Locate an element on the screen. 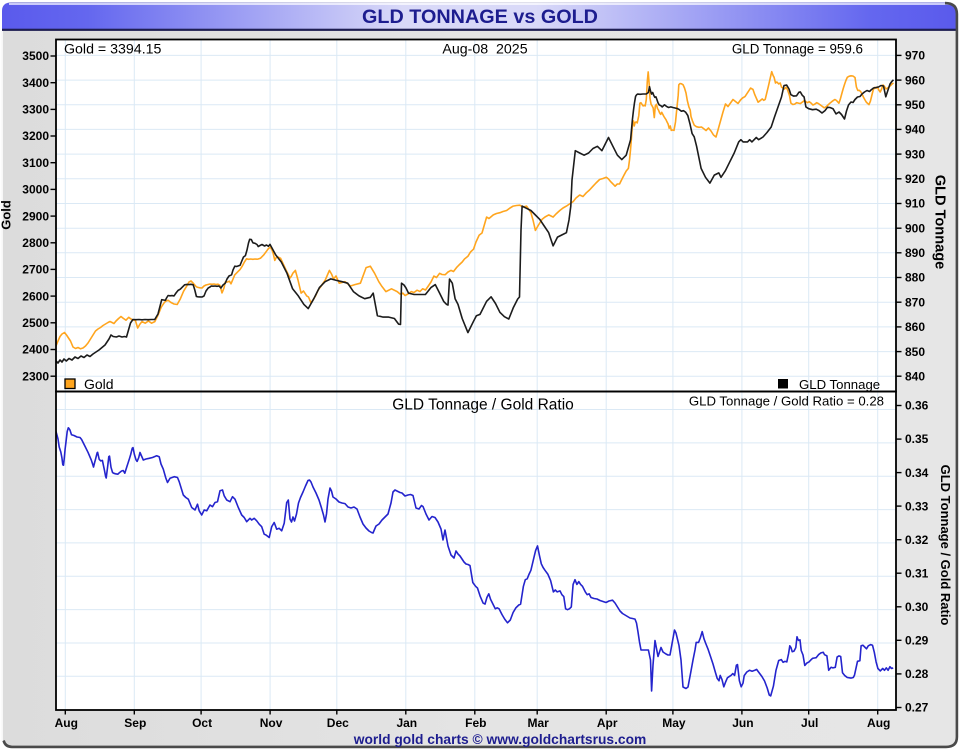 The height and width of the screenshot is (755, 960). svg-text: 0.27 is located at coordinates (917, 708).